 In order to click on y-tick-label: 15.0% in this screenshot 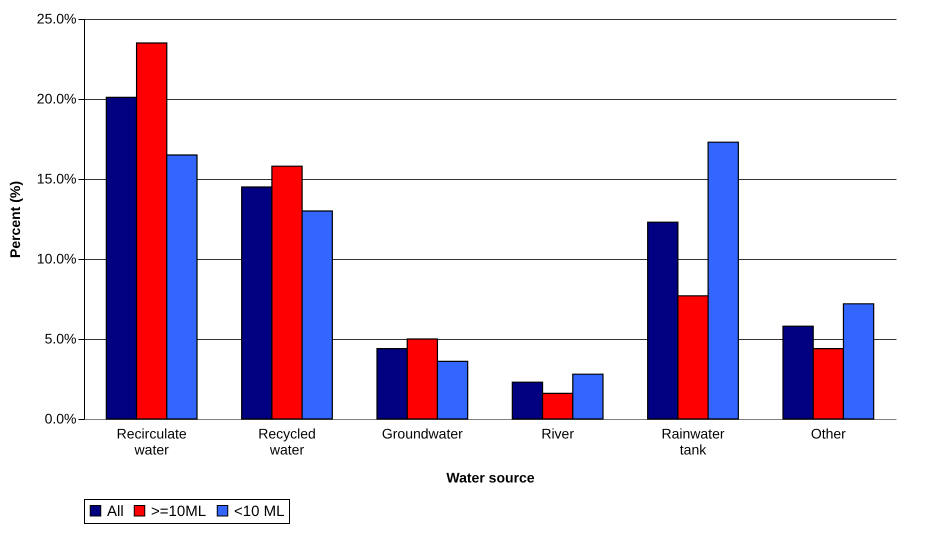, I will do `click(56, 178)`.